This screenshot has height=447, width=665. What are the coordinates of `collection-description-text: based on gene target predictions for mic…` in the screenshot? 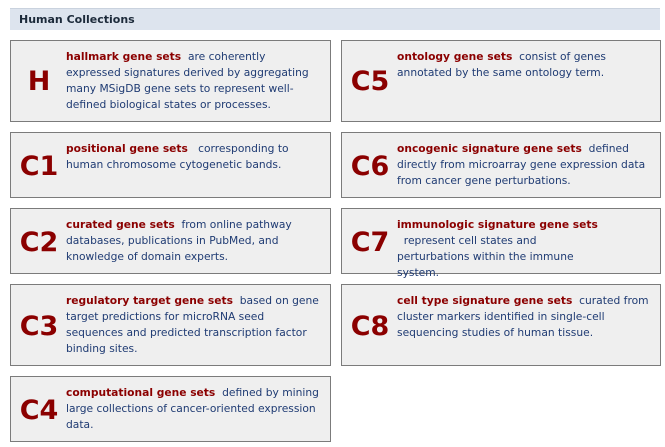 It's located at (192, 324).